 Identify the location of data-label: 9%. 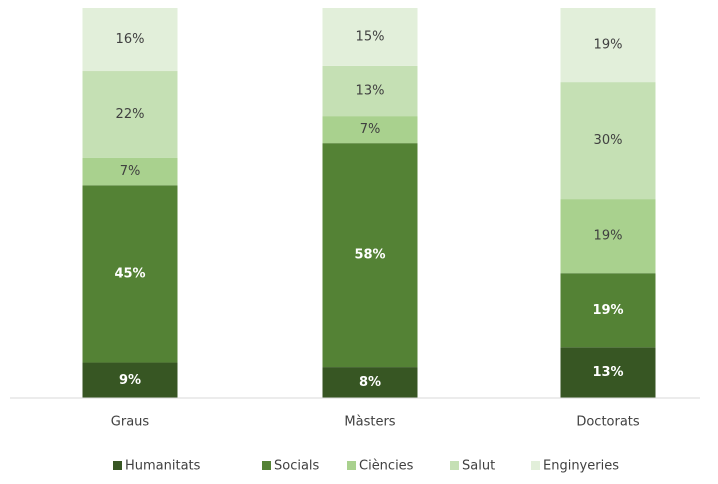
(130, 380).